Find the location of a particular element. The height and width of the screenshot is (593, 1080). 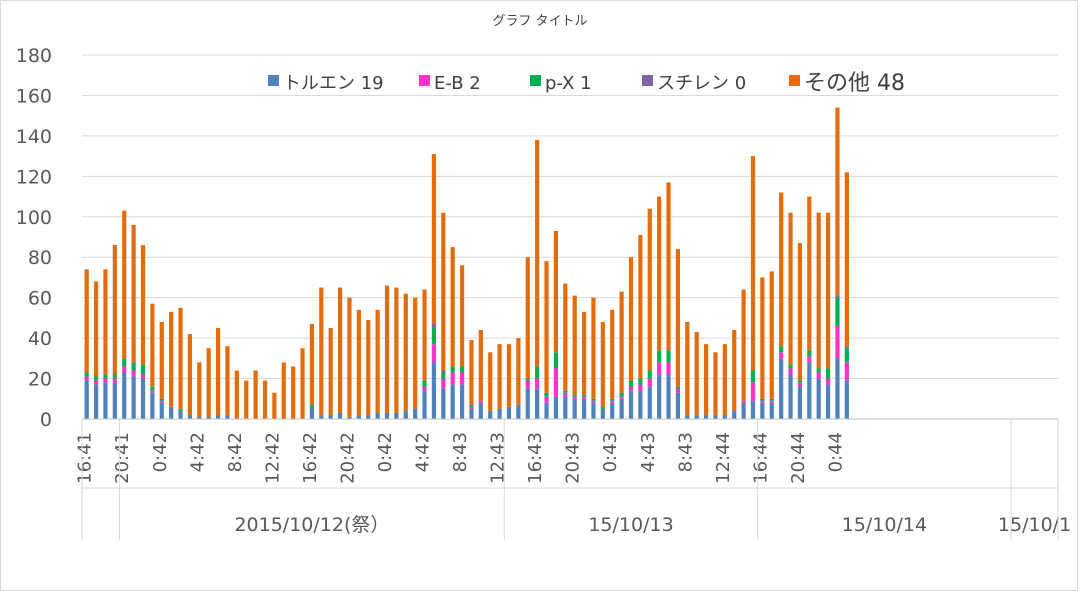

y-tick-label: 160 is located at coordinates (34, 96).